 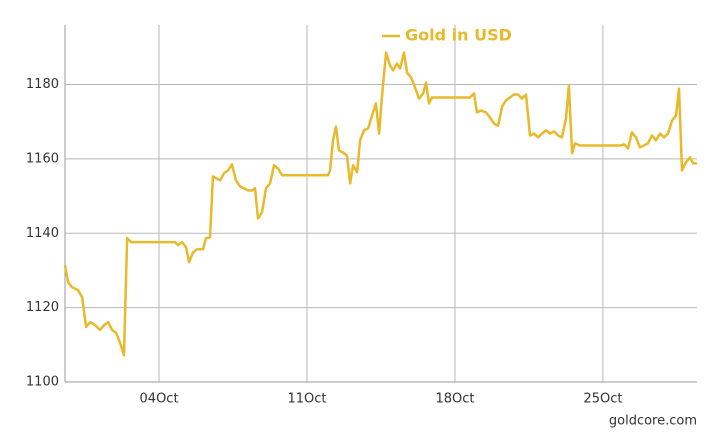 I want to click on y-tick-label: 1140, so click(x=42, y=233).